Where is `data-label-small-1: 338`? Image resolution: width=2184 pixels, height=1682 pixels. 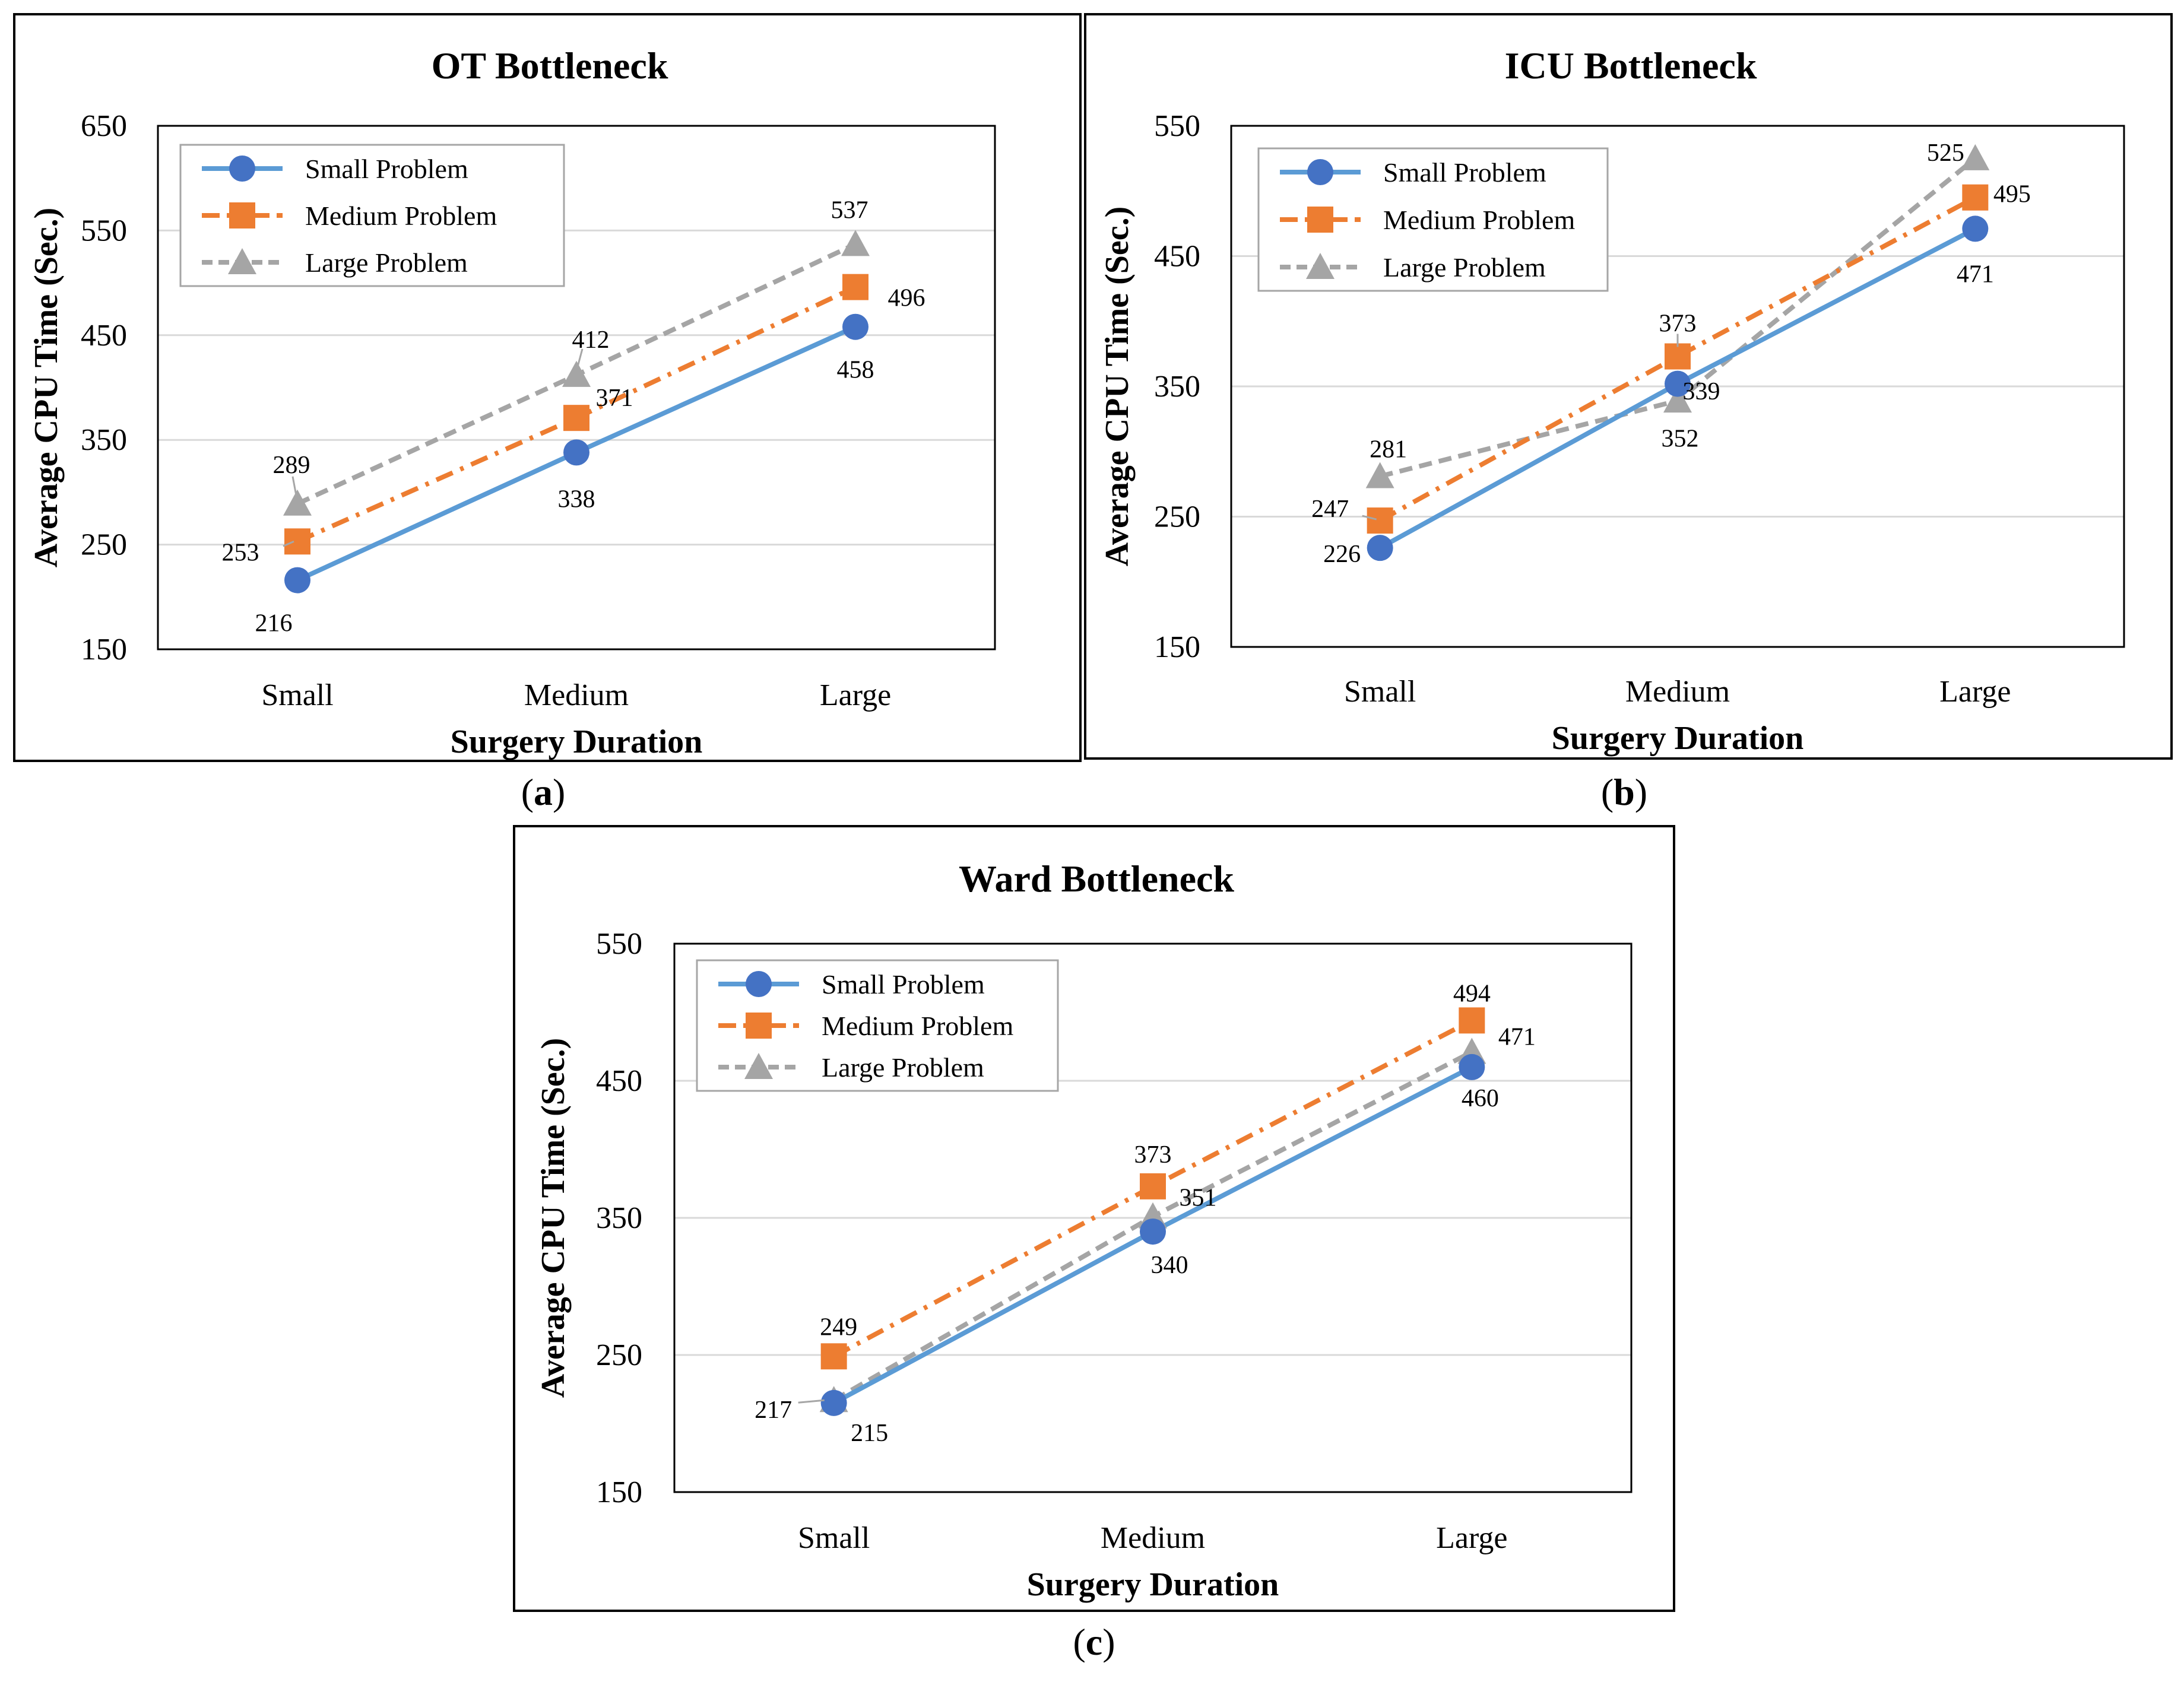
data-label-small-1: 338 is located at coordinates (576, 499).